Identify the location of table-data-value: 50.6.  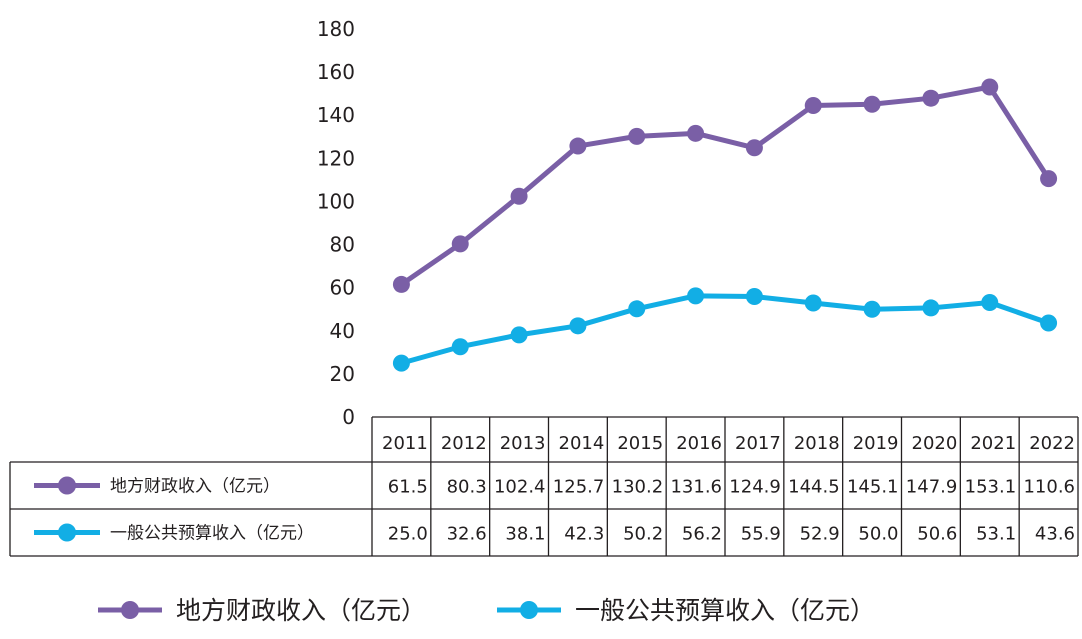
(937, 534).